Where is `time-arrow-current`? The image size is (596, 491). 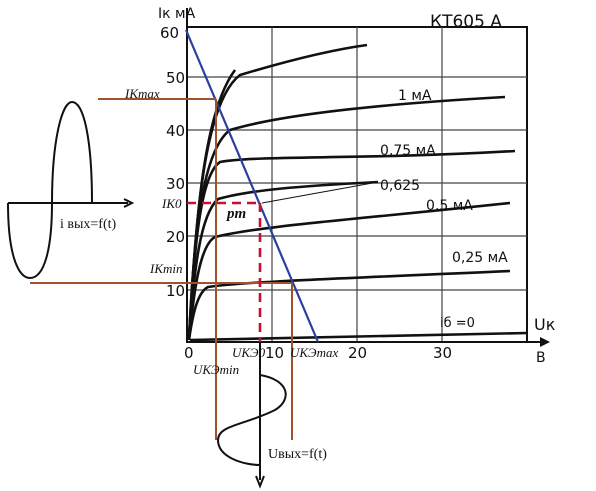 time-arrow-current is located at coordinates (129, 203).